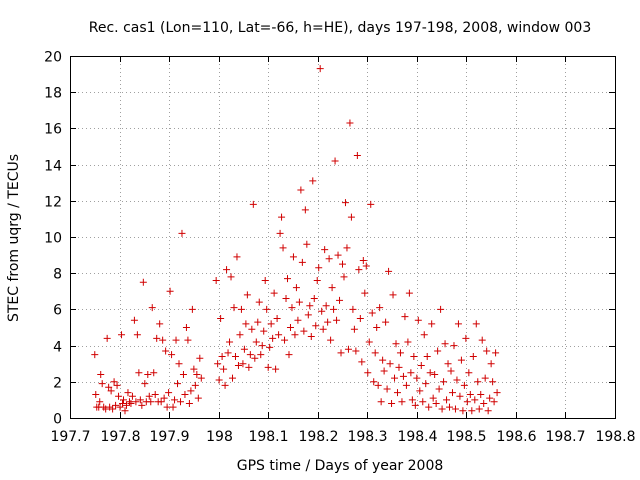 This screenshot has height=480, width=640. What do you see at coordinates (466, 437) in the screenshot?
I see `x-tick-label: 198.5` at bounding box center [466, 437].